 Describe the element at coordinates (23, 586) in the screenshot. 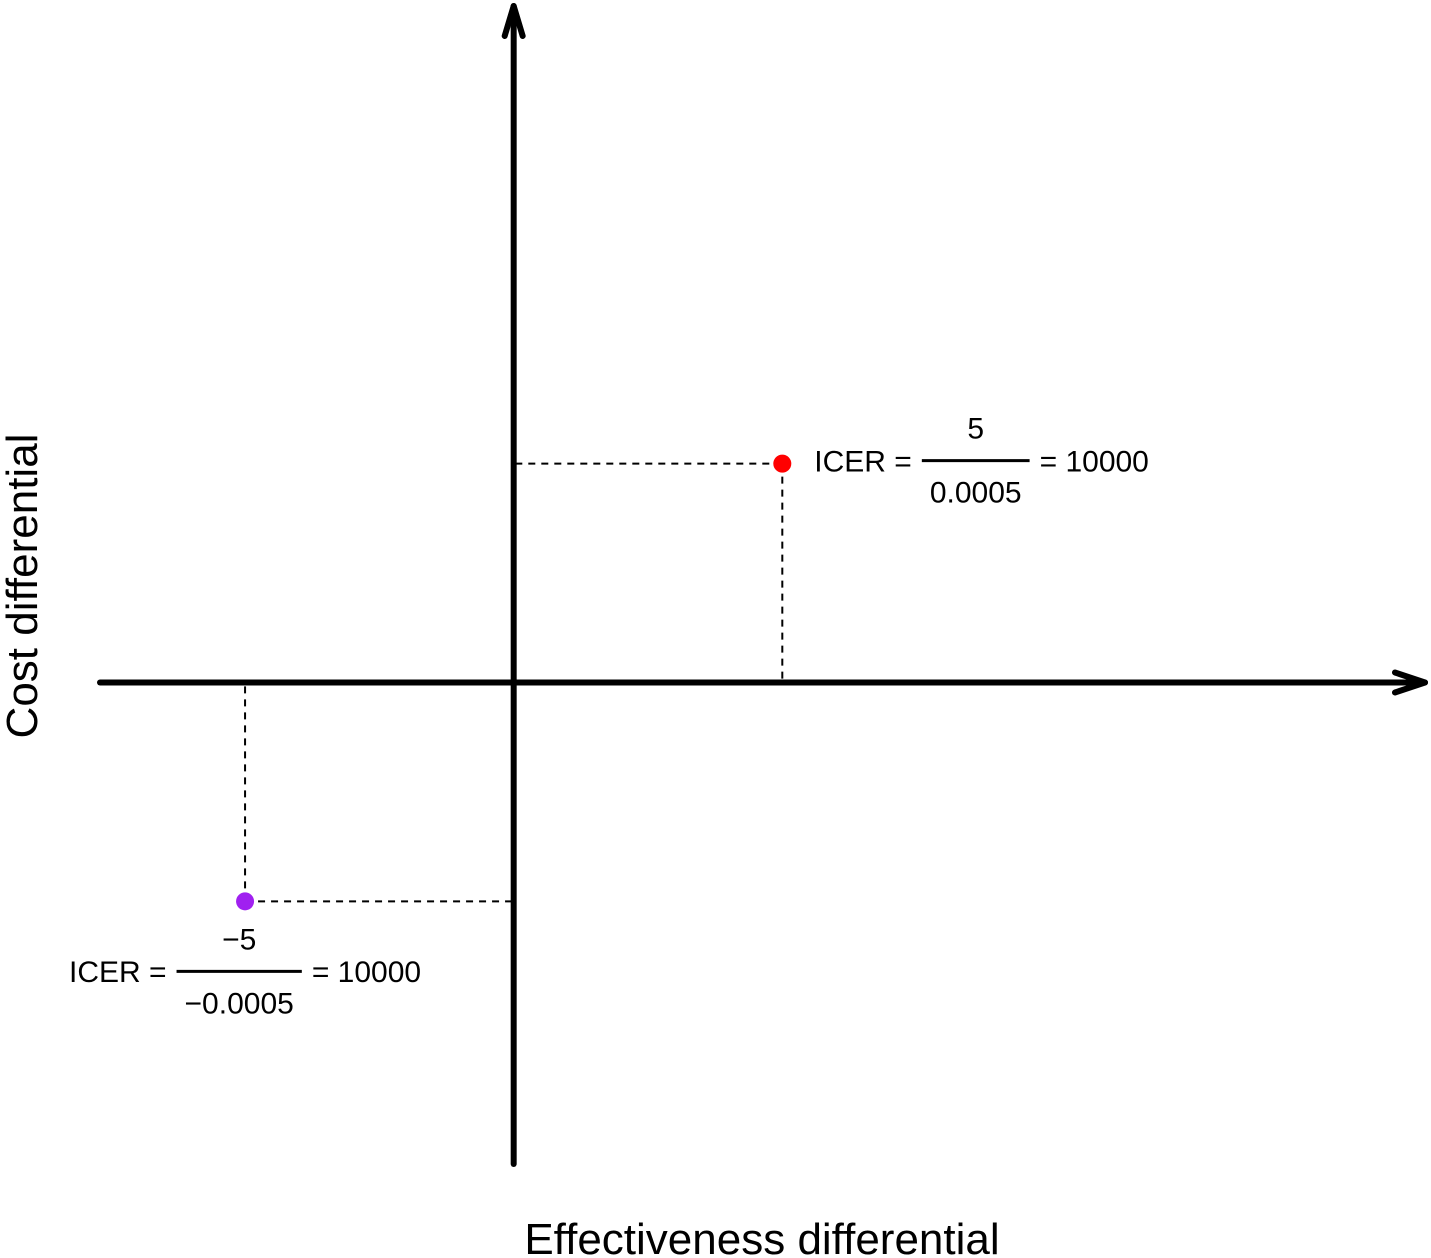

I see `y-axis-title: Cost differential` at that location.